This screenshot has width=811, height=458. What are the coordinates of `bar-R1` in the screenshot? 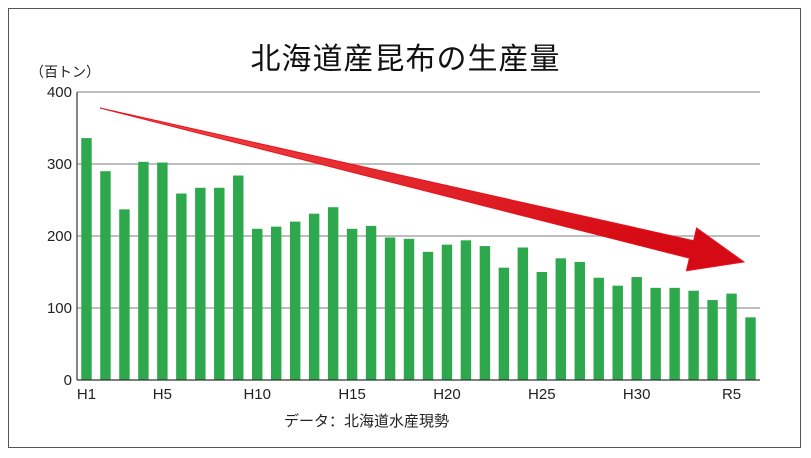 It's located at (655, 333).